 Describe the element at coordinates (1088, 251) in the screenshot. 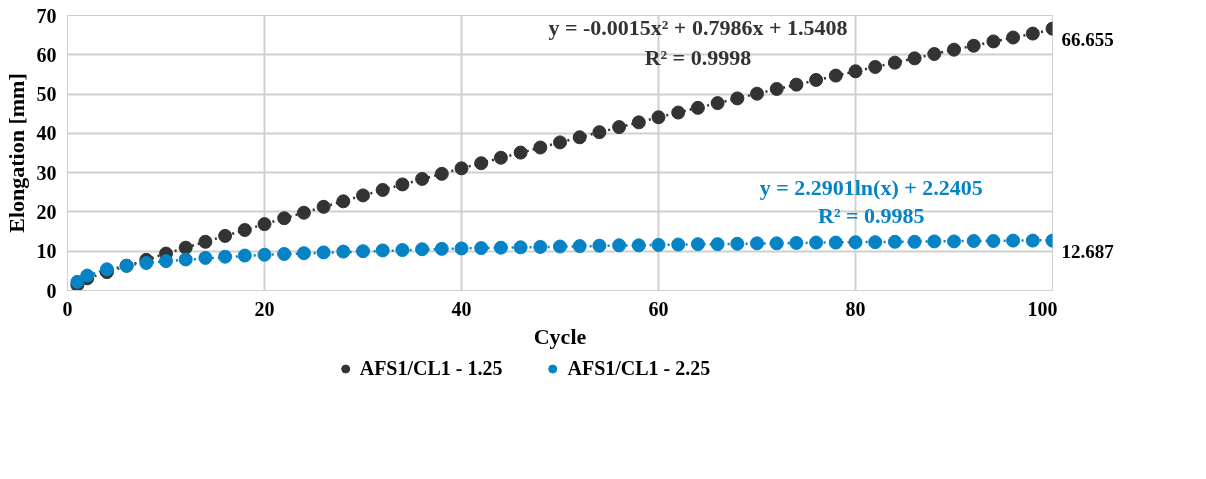

I see `data-label: 12.687` at that location.